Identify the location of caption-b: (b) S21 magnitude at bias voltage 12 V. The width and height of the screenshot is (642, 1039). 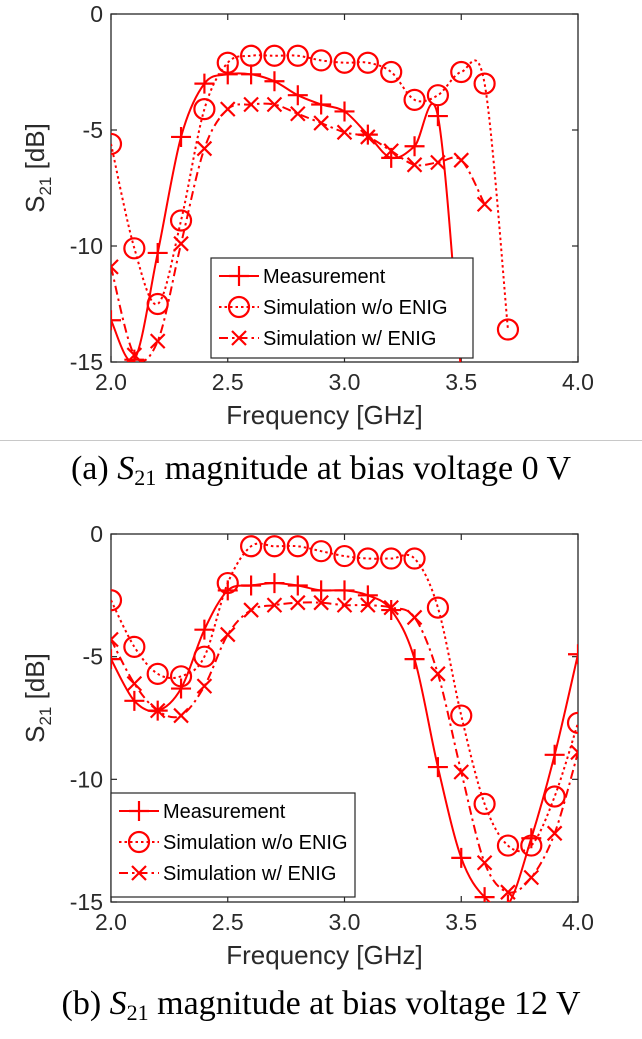
(321, 1005).